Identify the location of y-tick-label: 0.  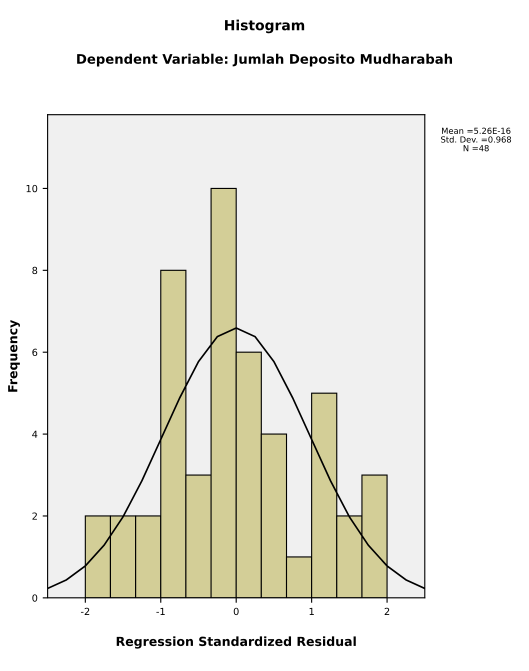
(35, 598).